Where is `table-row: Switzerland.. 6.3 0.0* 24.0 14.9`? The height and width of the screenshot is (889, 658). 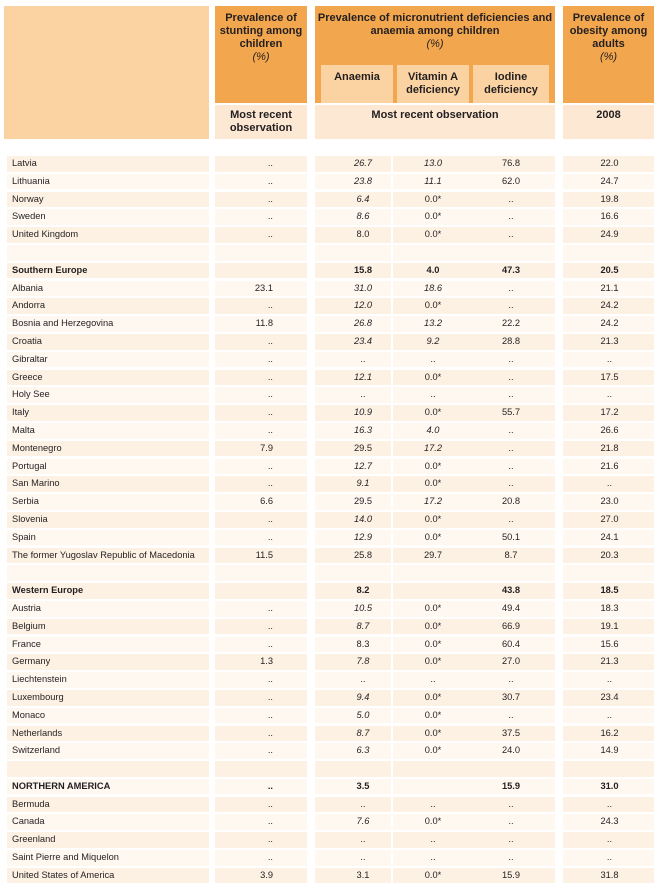
table-row: Switzerland.. 6.3 0.0* 24.0 14.9 is located at coordinates (329, 751).